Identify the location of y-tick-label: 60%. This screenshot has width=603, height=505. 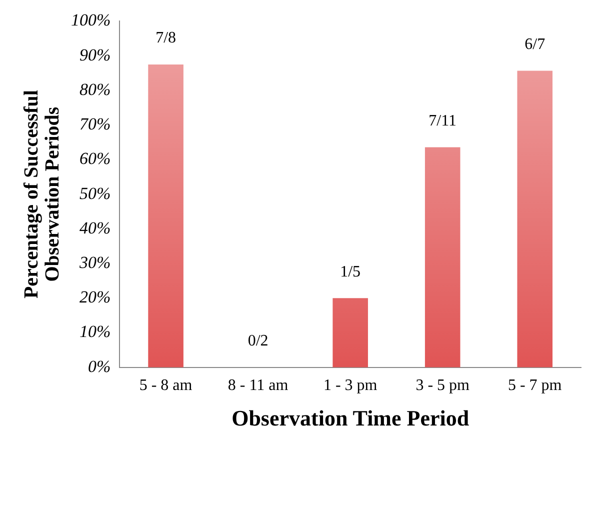
(95, 158).